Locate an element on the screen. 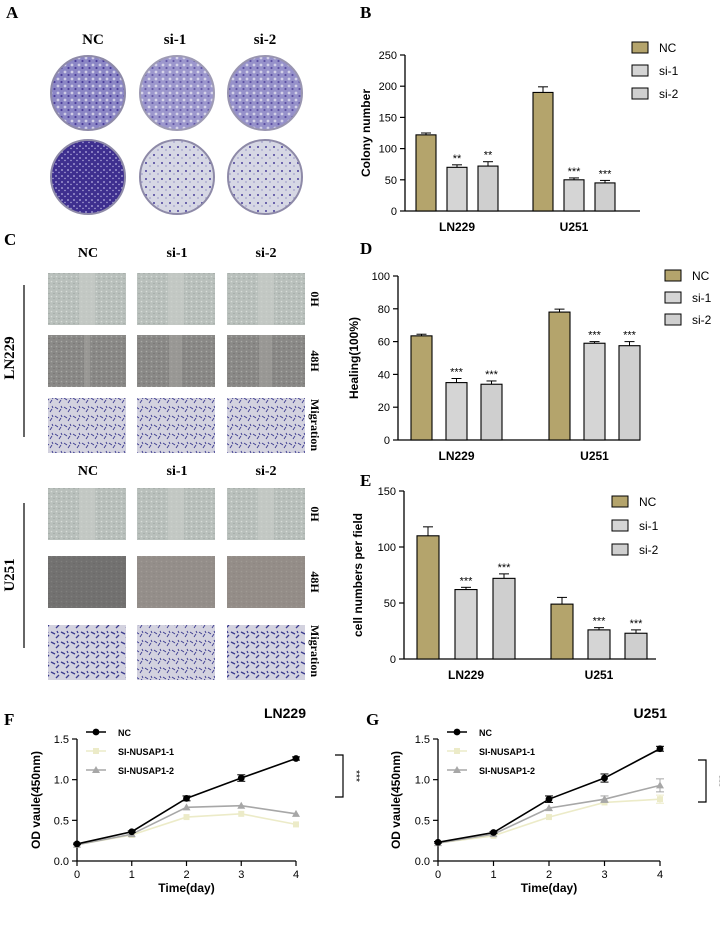 The image size is (720, 928). wound-image-u251-48h-nc is located at coordinates (87, 582).